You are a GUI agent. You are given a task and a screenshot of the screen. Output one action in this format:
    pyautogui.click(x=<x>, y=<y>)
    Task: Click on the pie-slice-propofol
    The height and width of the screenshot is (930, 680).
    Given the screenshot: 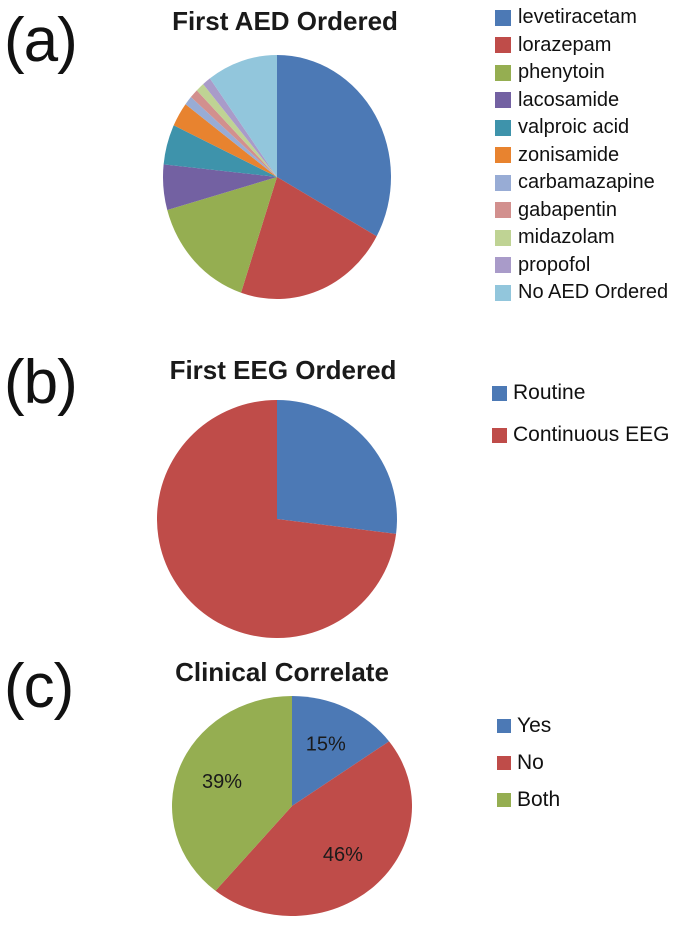 What is the action you would take?
    pyautogui.click(x=240, y=127)
    